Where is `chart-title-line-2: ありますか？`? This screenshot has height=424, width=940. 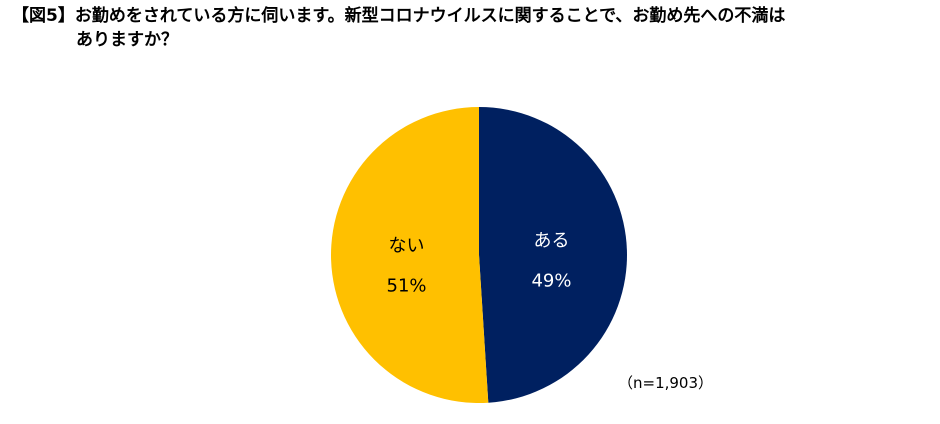
chart-title-line-2: ありますか？ is located at coordinates (127, 40).